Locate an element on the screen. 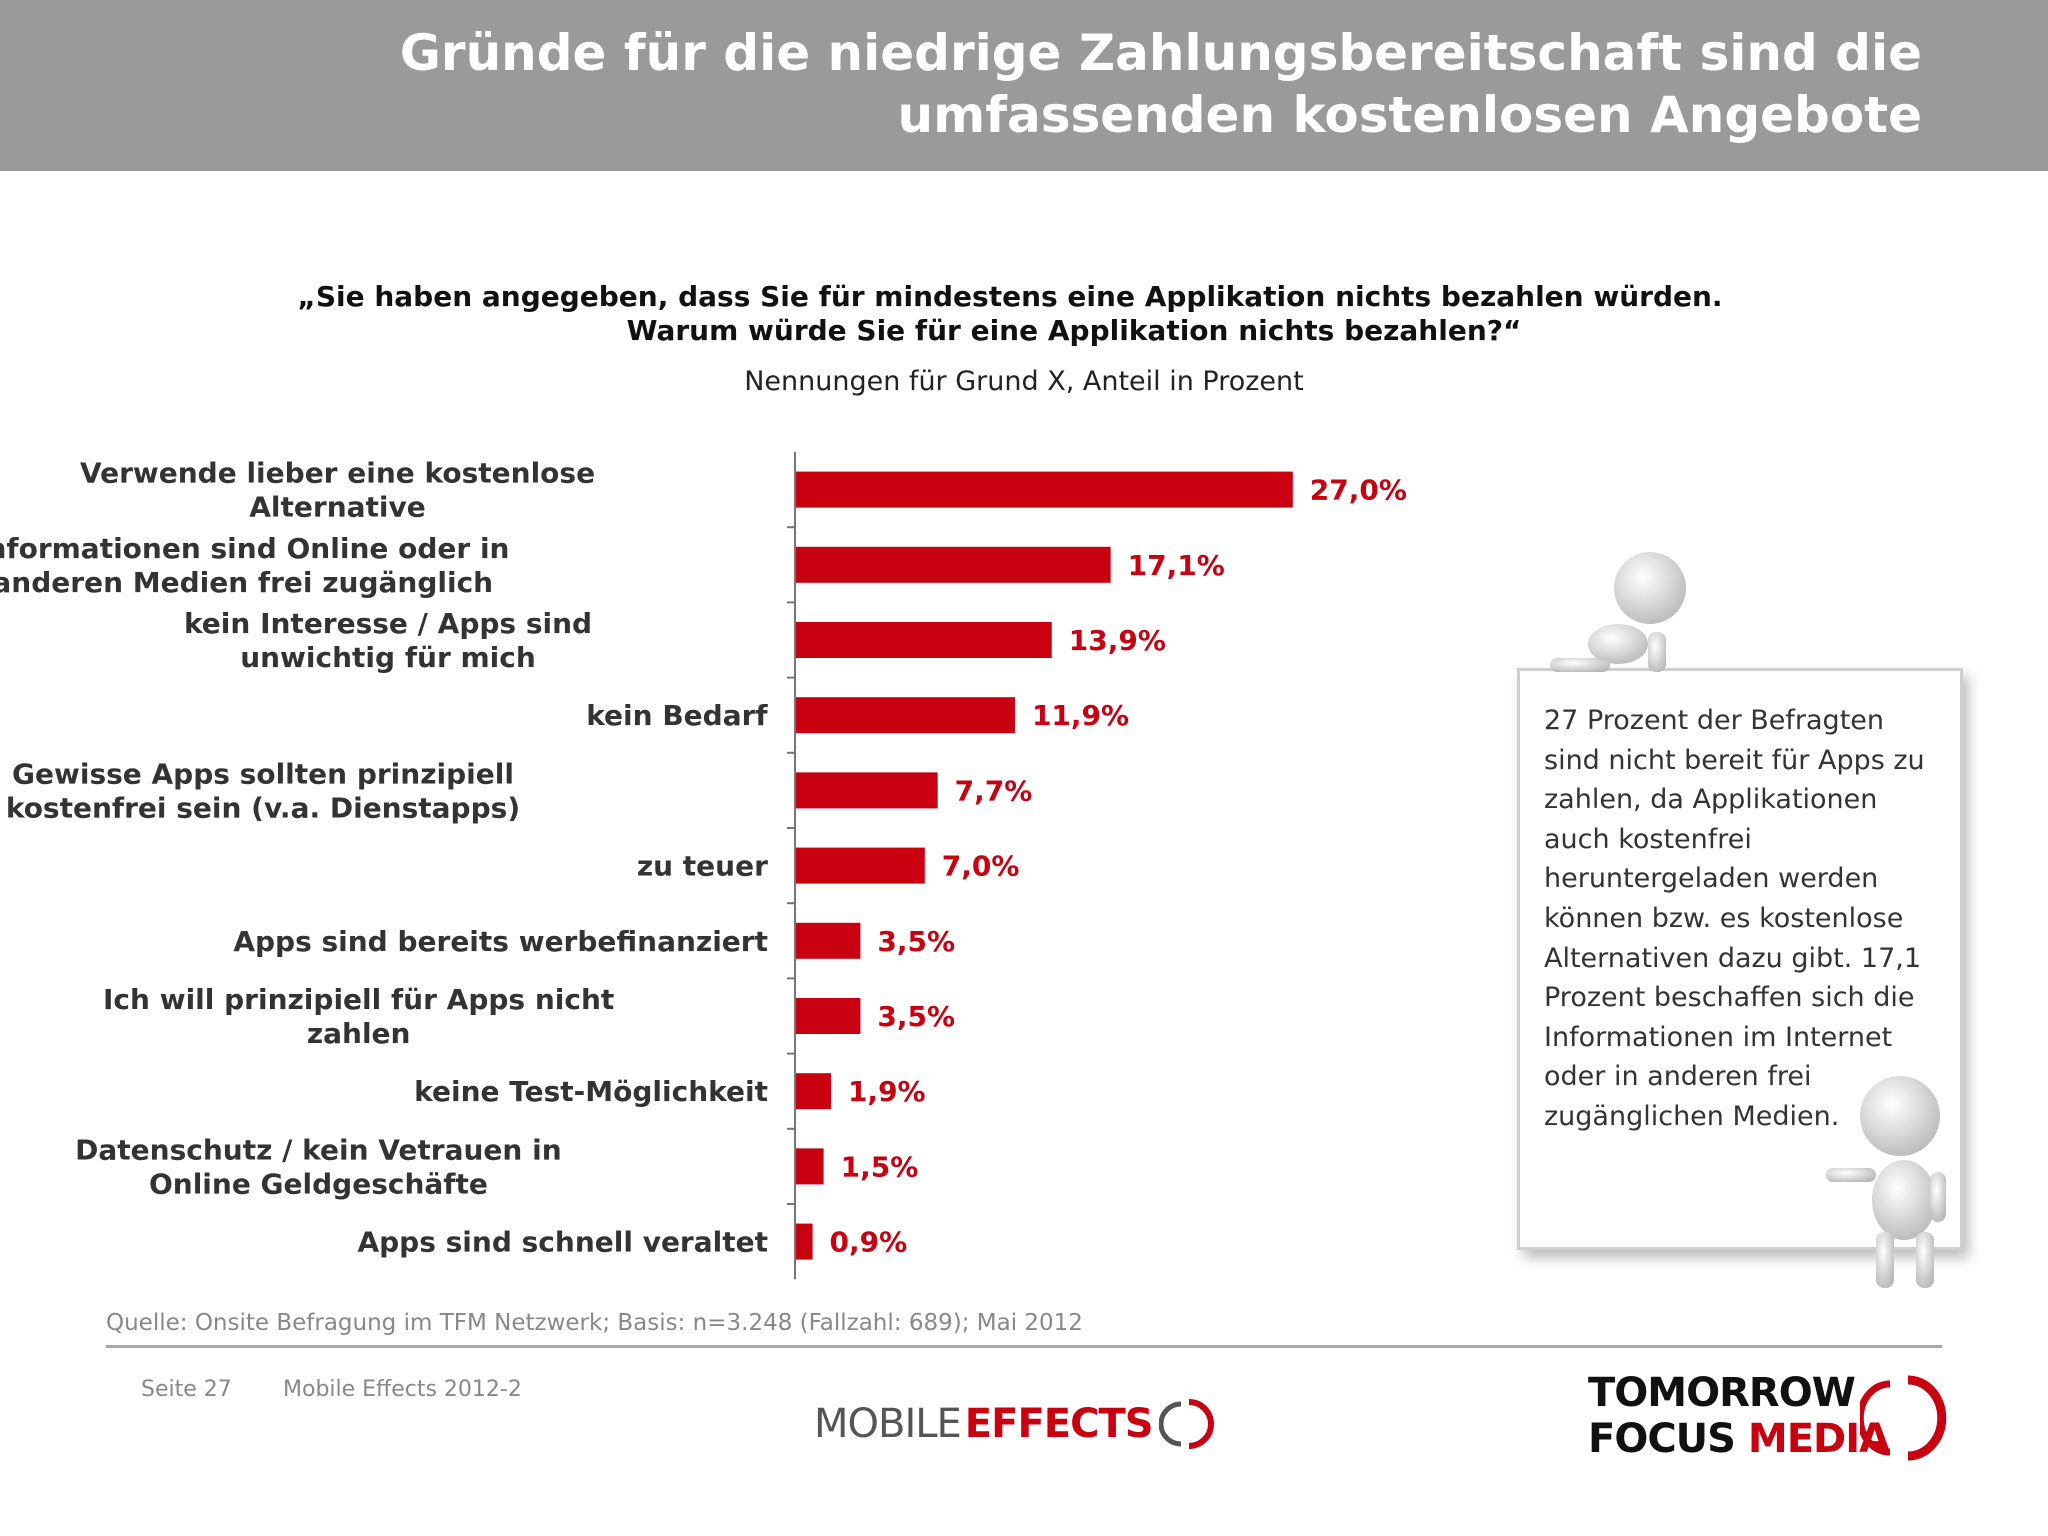  tfm-logo-focus: FOCUS is located at coordinates (1662, 1439).